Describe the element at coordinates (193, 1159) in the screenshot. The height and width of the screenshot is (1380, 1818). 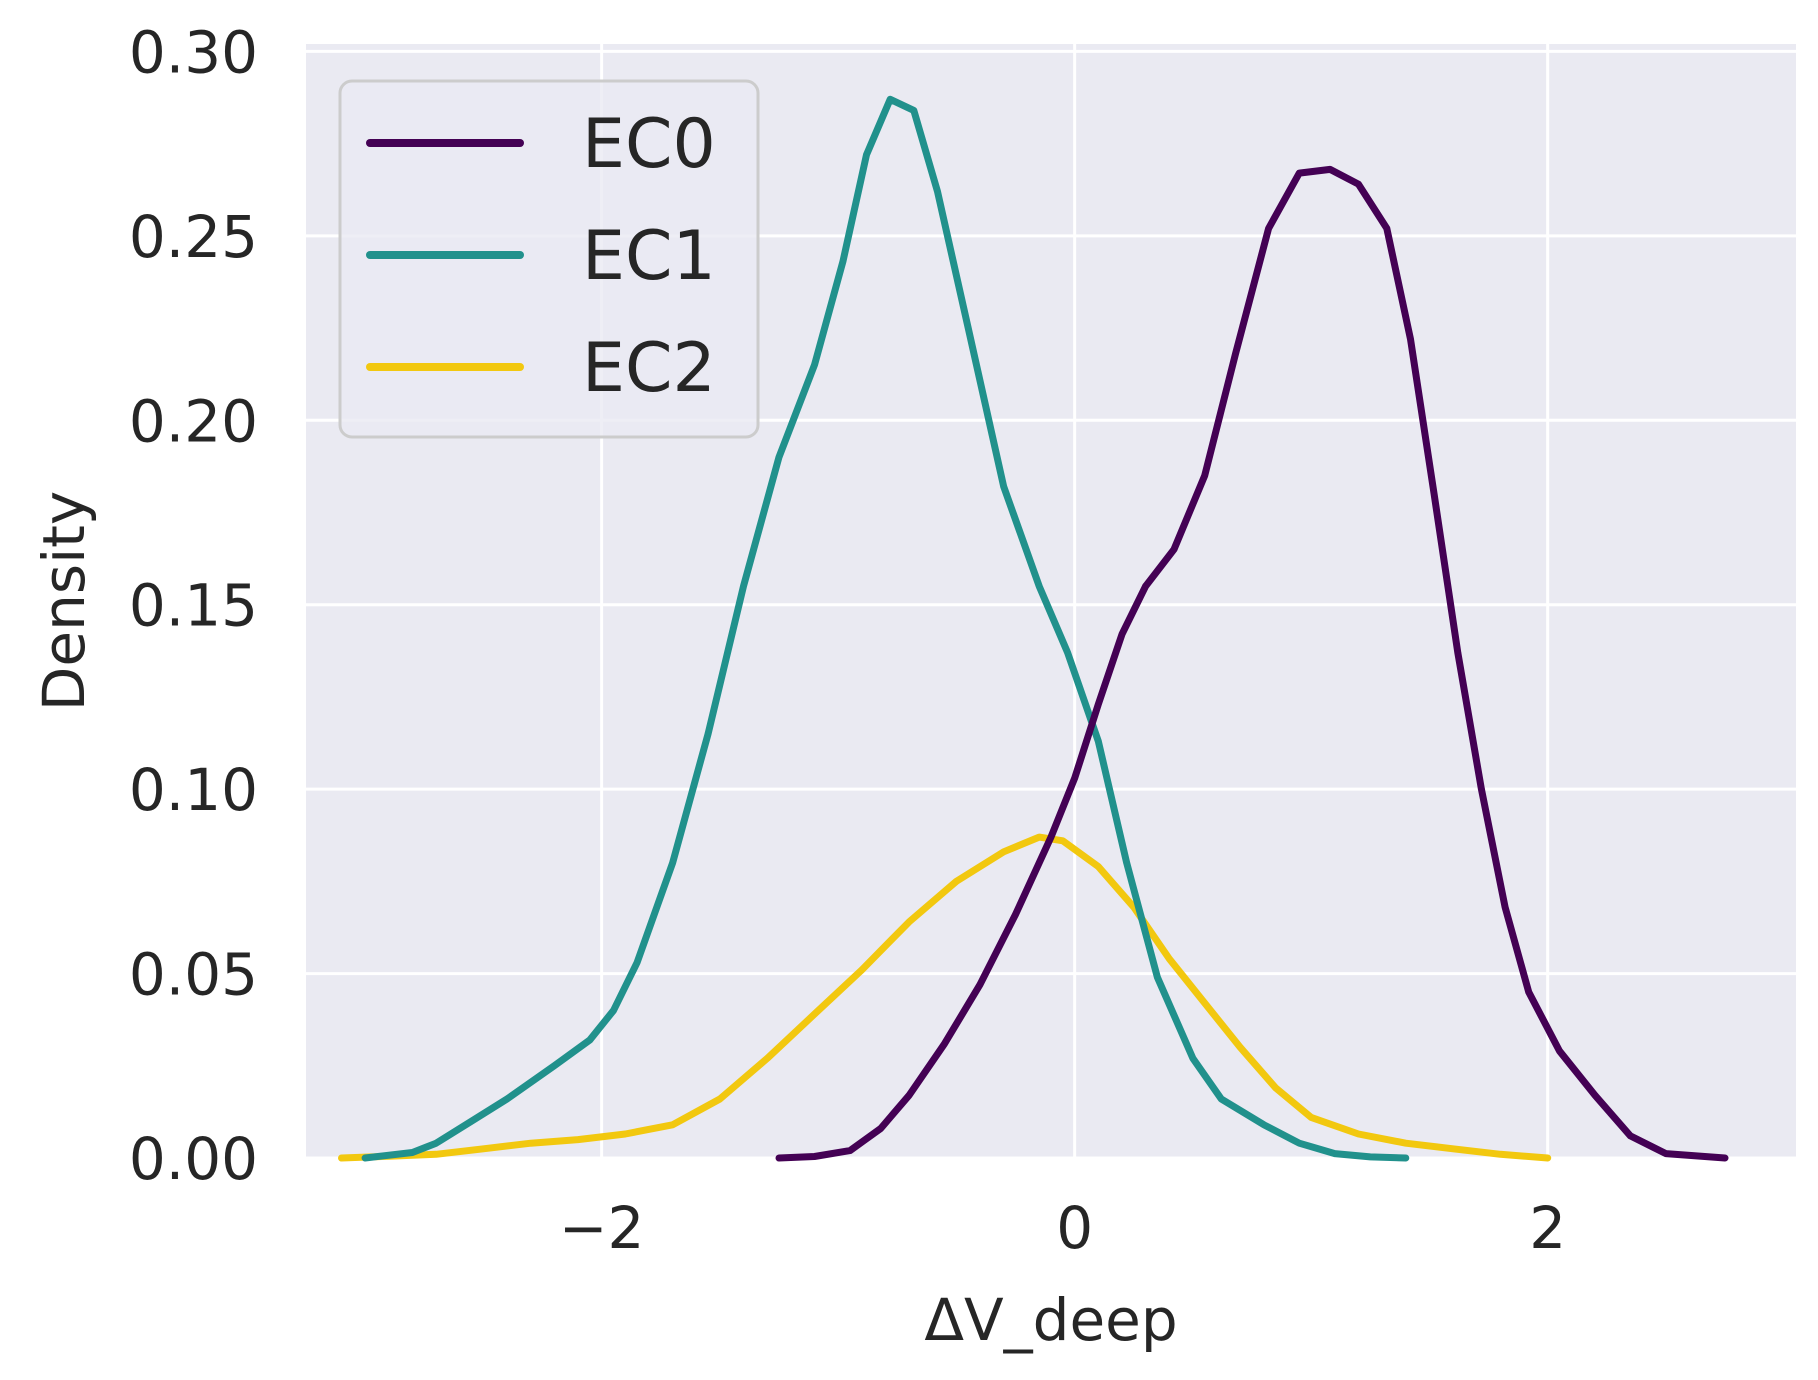
I see `y-tick-label: 0.00` at that location.